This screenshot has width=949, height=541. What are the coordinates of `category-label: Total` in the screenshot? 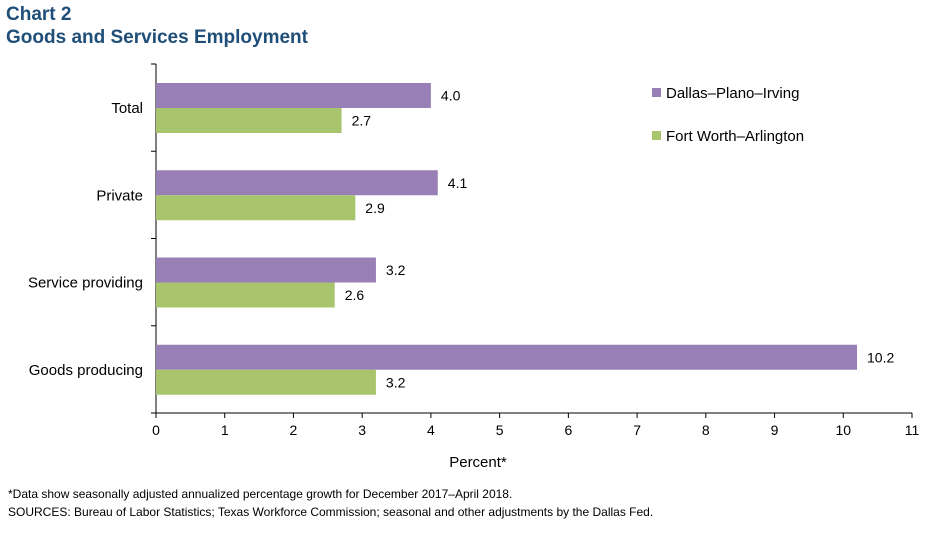 It's located at (127, 108).